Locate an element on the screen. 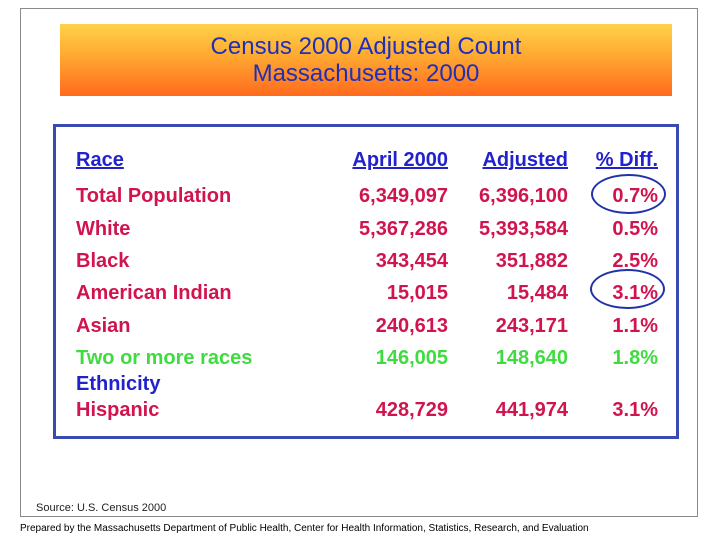  row-april: 146,005 is located at coordinates (411, 358).